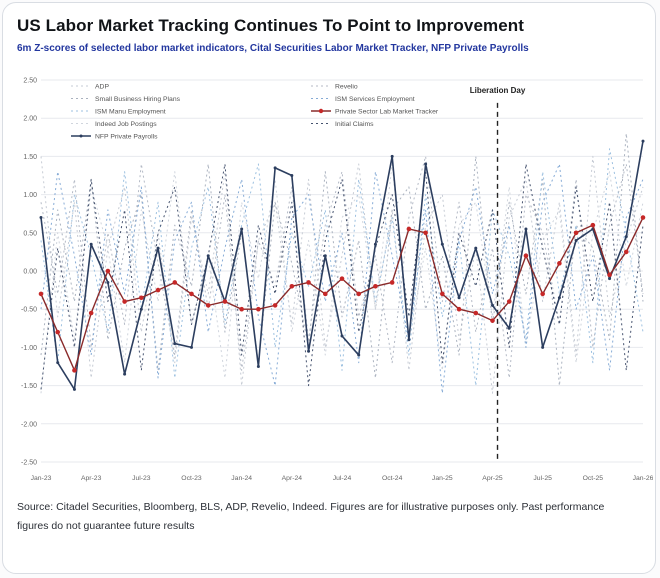  I want to click on svg-text: -2.50, so click(29, 463).